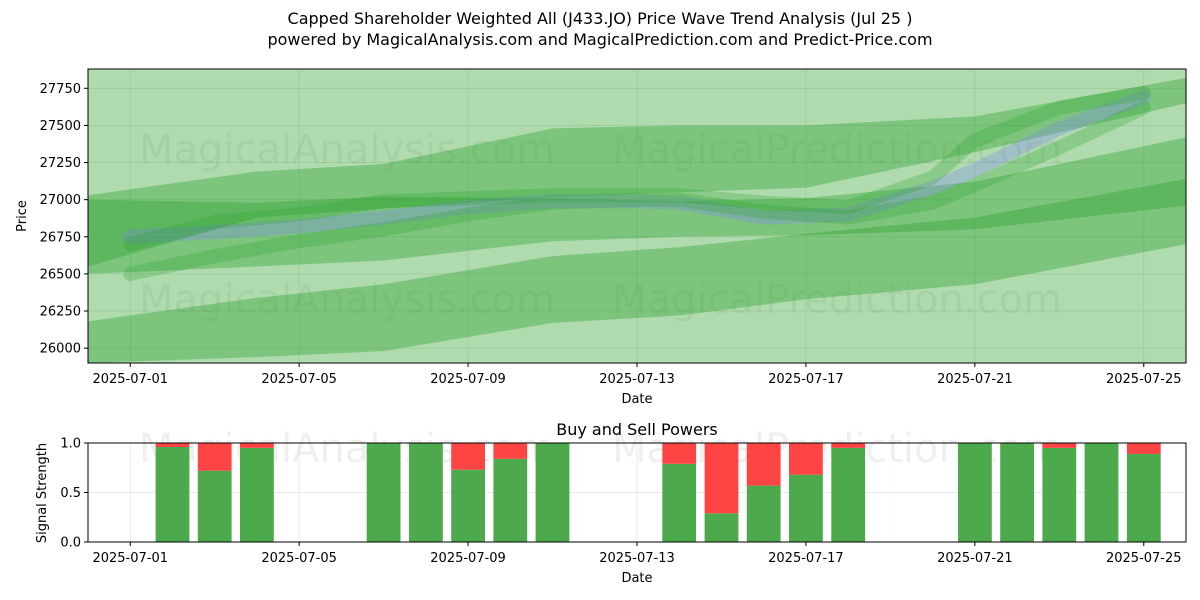 Image resolution: width=1200 pixels, height=600 pixels. Describe the element at coordinates (299, 379) in the screenshot. I see `price-x-tick-label-1: 2025-07-05` at that location.